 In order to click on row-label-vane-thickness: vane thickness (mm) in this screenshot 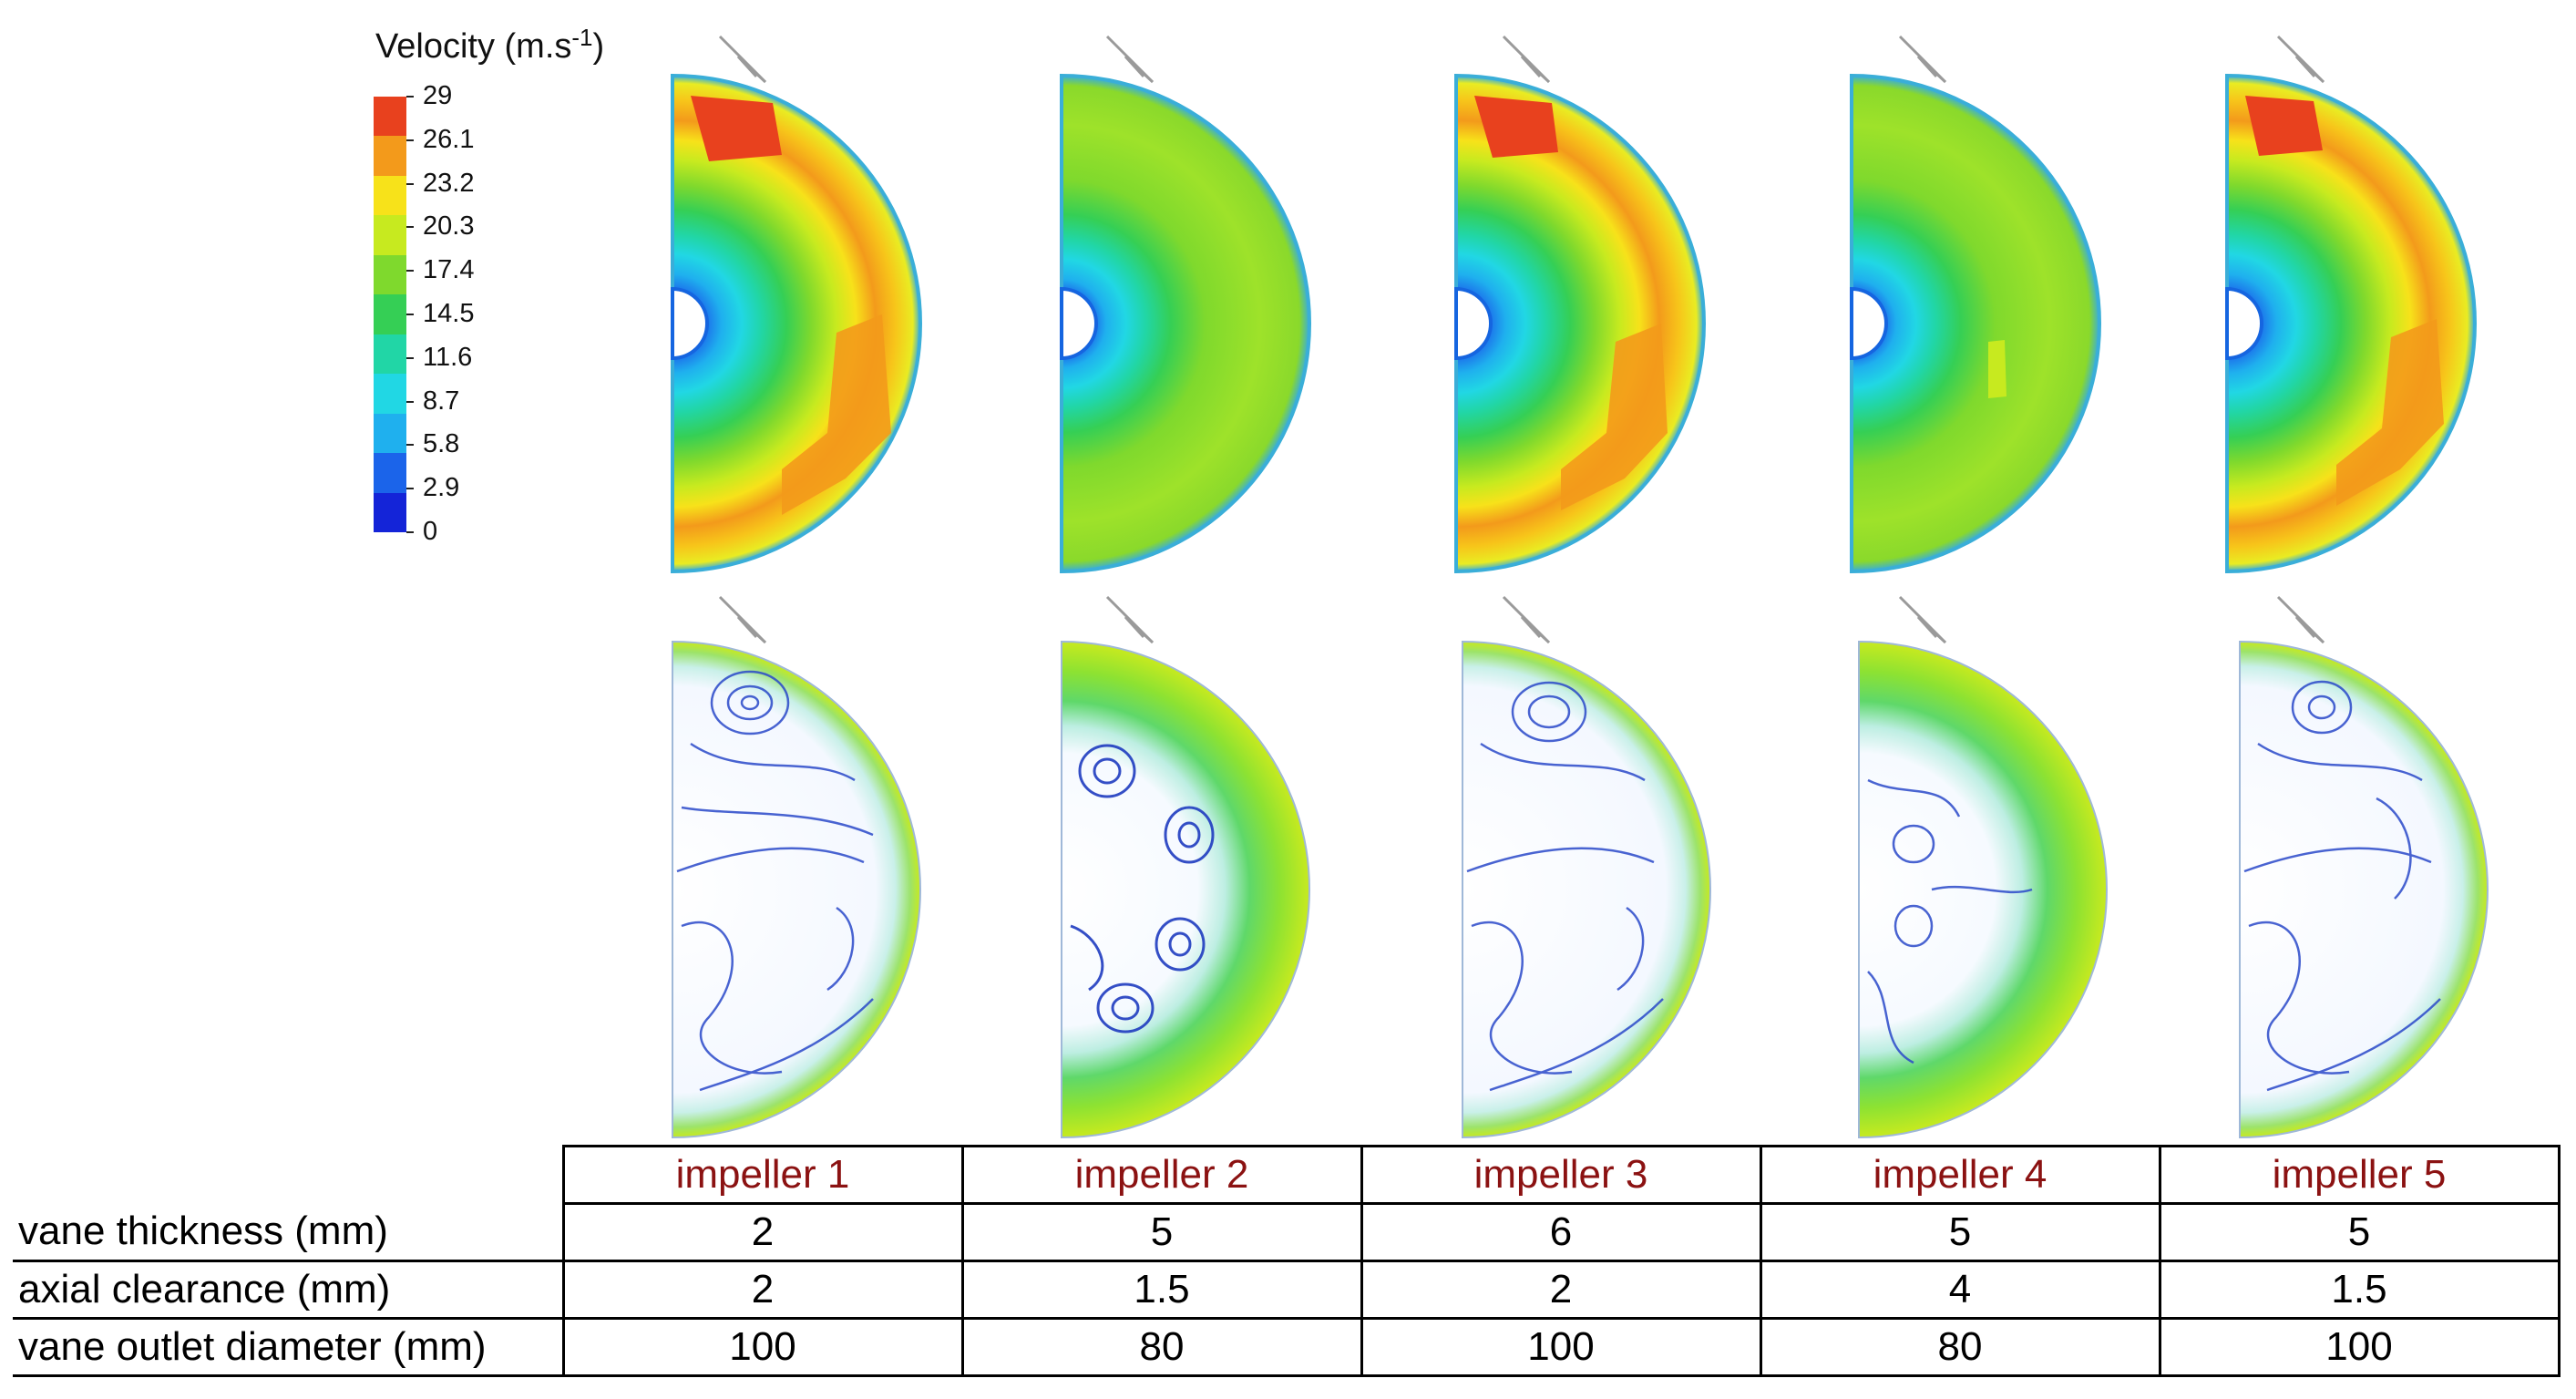, I will do `click(288, 1233)`.